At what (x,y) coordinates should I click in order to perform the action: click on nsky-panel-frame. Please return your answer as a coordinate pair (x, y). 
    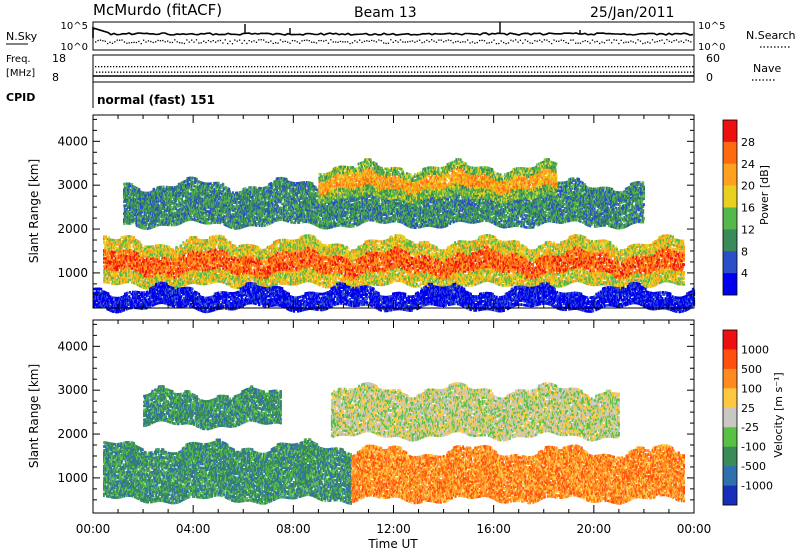
    Looking at the image, I should click on (393, 36).